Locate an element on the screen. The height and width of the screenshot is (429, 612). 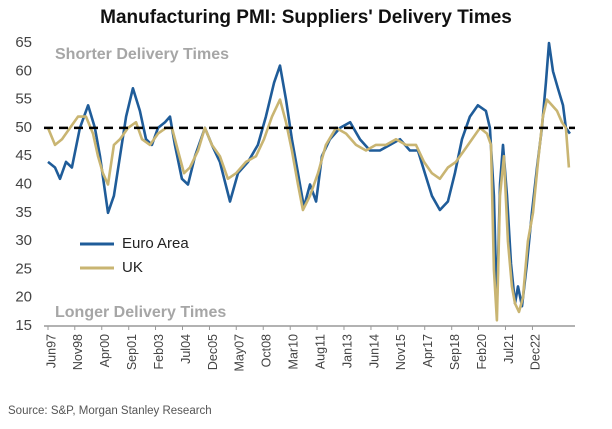
y-tick-label: 60 is located at coordinates (23, 70).